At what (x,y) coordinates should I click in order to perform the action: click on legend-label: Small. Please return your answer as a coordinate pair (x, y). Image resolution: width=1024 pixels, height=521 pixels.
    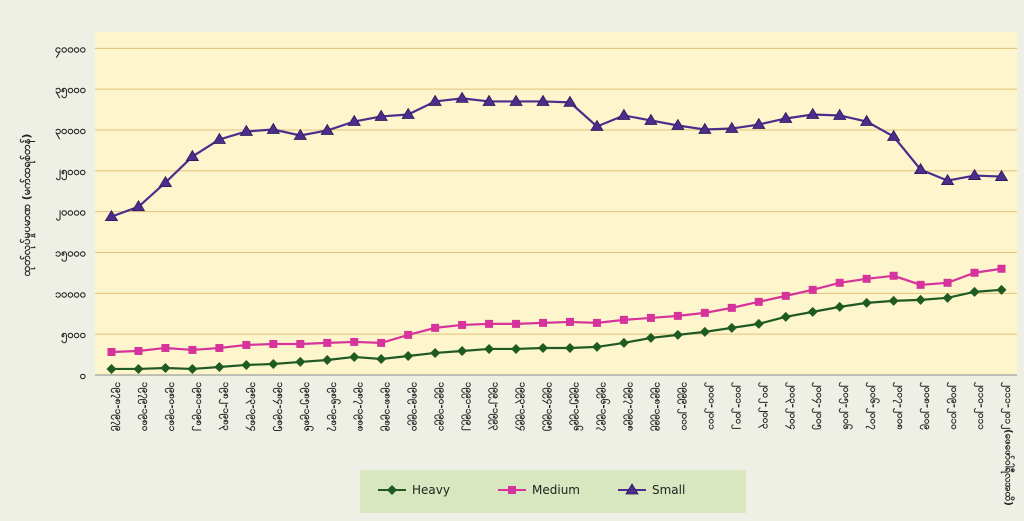
    Looking at the image, I should click on (668, 490).